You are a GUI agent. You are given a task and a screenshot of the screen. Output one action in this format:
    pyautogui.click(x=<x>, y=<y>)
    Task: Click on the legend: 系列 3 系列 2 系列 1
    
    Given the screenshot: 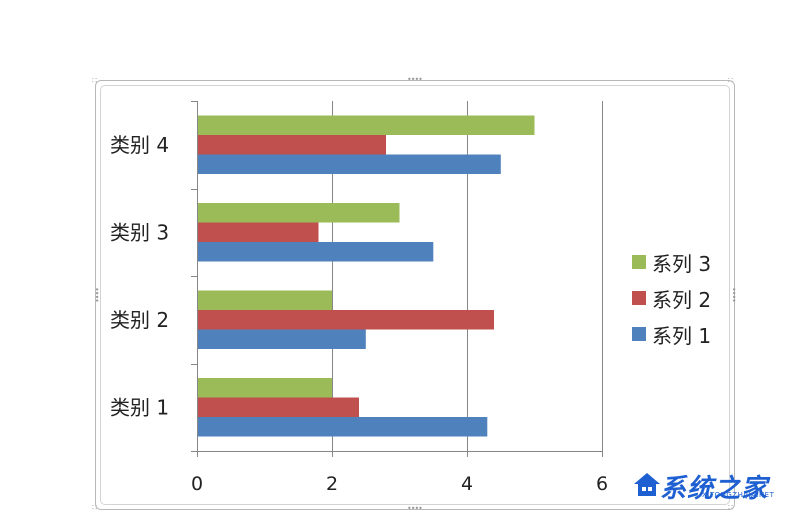 What is the action you would take?
    pyautogui.click(x=682, y=298)
    